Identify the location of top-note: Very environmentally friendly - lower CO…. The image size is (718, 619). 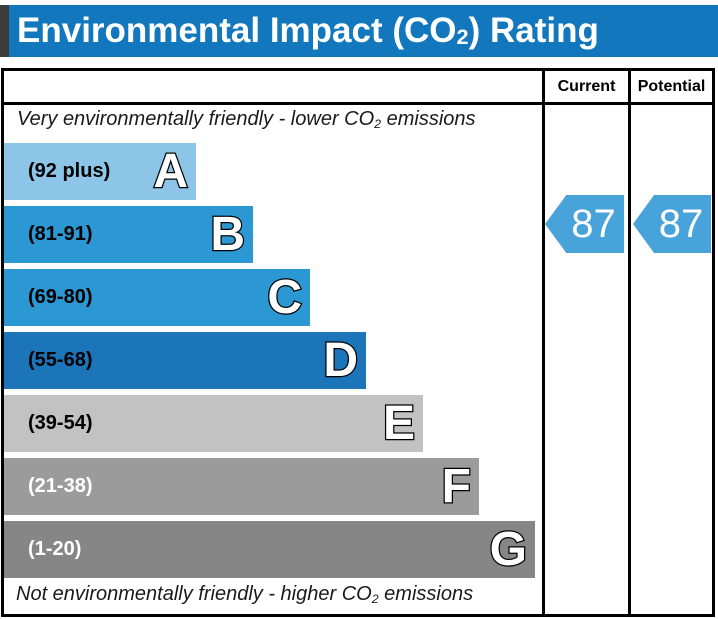
(275, 119).